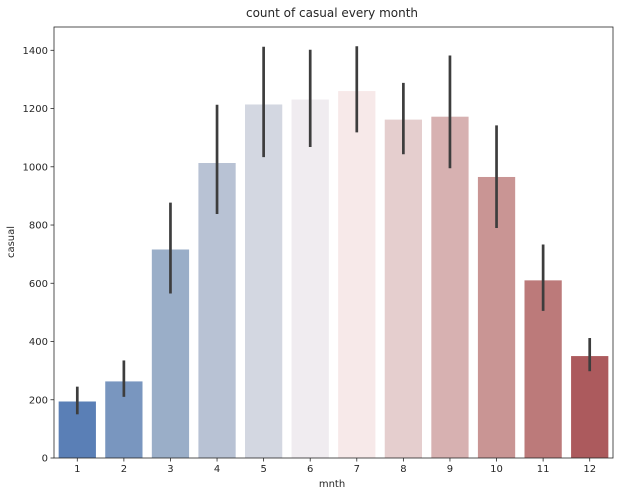 This screenshot has width=618, height=496. I want to click on x-tick-label: 2, so click(124, 469).